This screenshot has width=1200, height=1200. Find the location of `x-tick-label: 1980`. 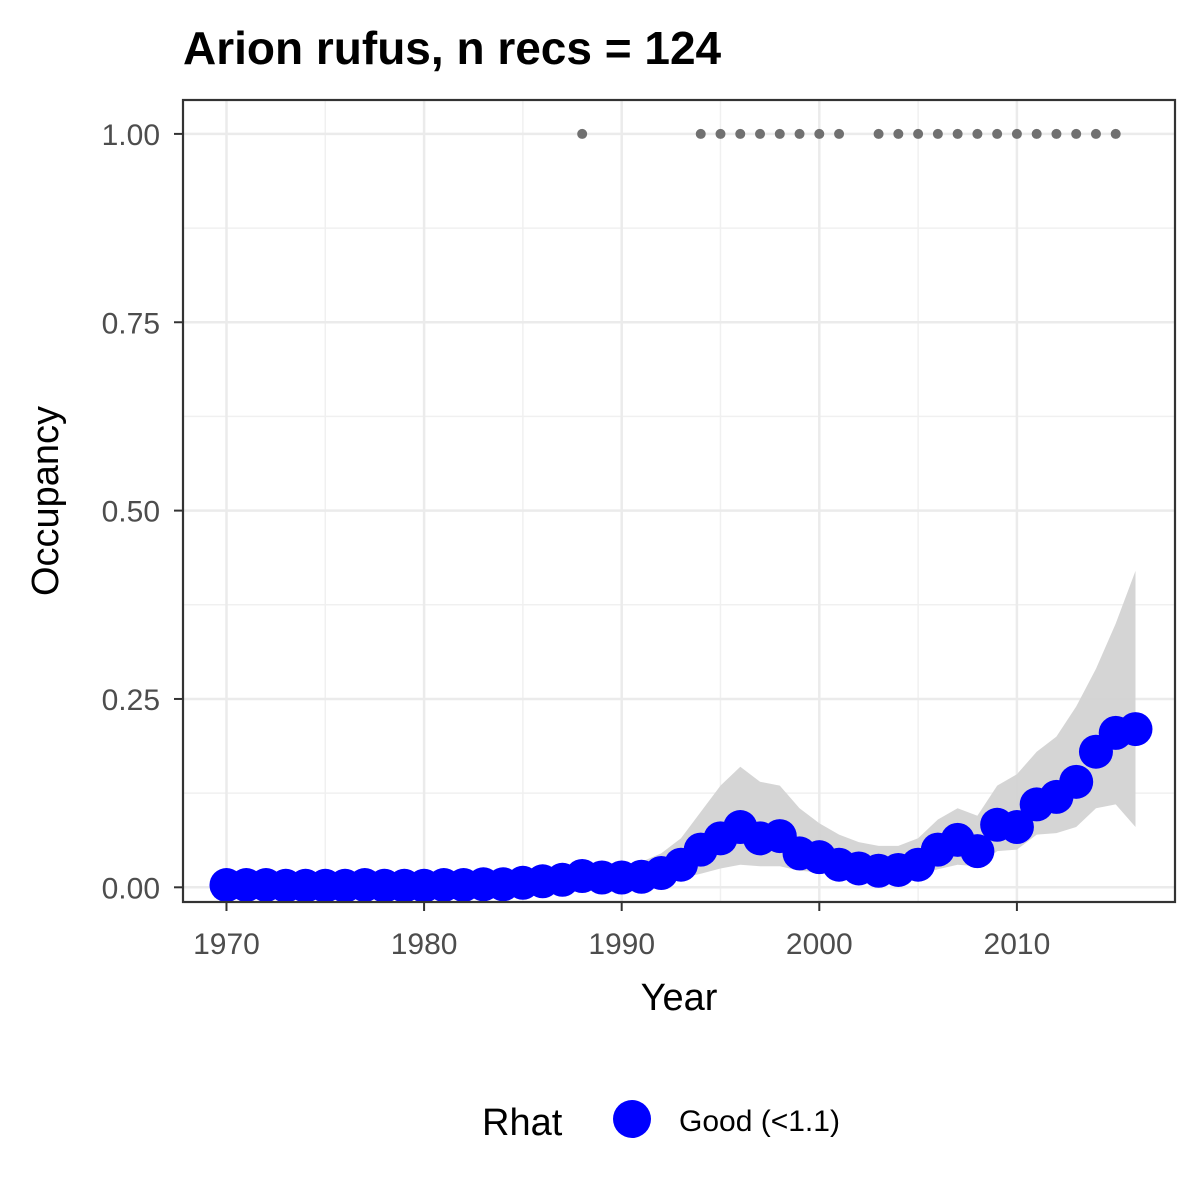

x-tick-label: 1980 is located at coordinates (424, 944).